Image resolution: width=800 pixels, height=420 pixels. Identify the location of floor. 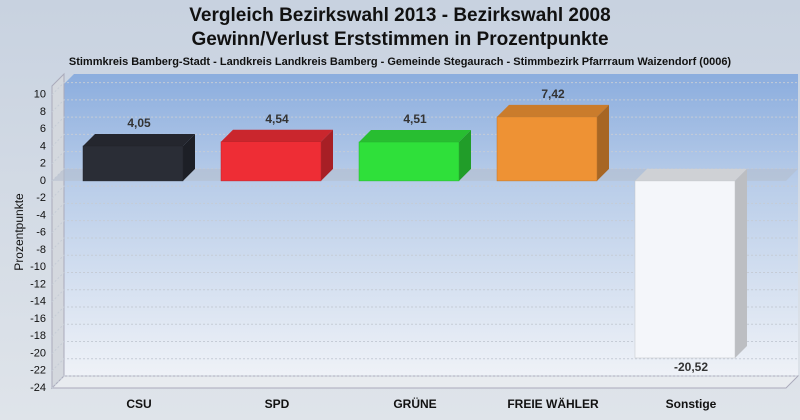
(425, 382).